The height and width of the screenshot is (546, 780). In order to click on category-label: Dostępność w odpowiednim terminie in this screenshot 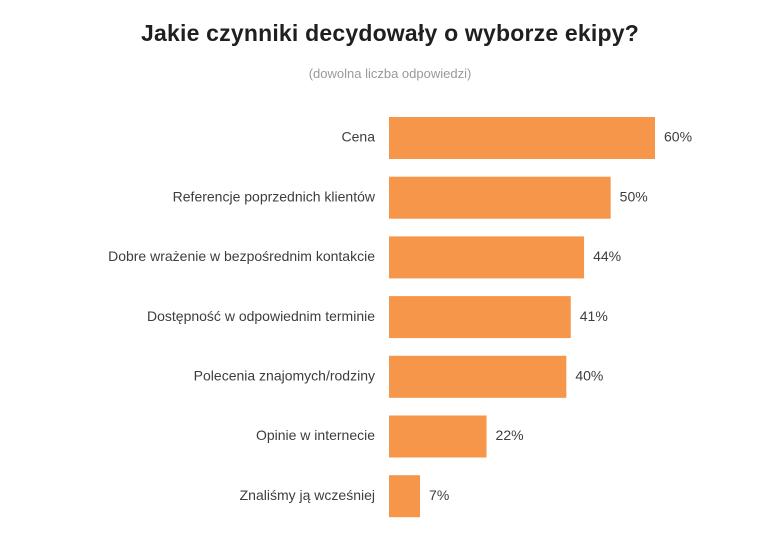, I will do `click(261, 316)`.